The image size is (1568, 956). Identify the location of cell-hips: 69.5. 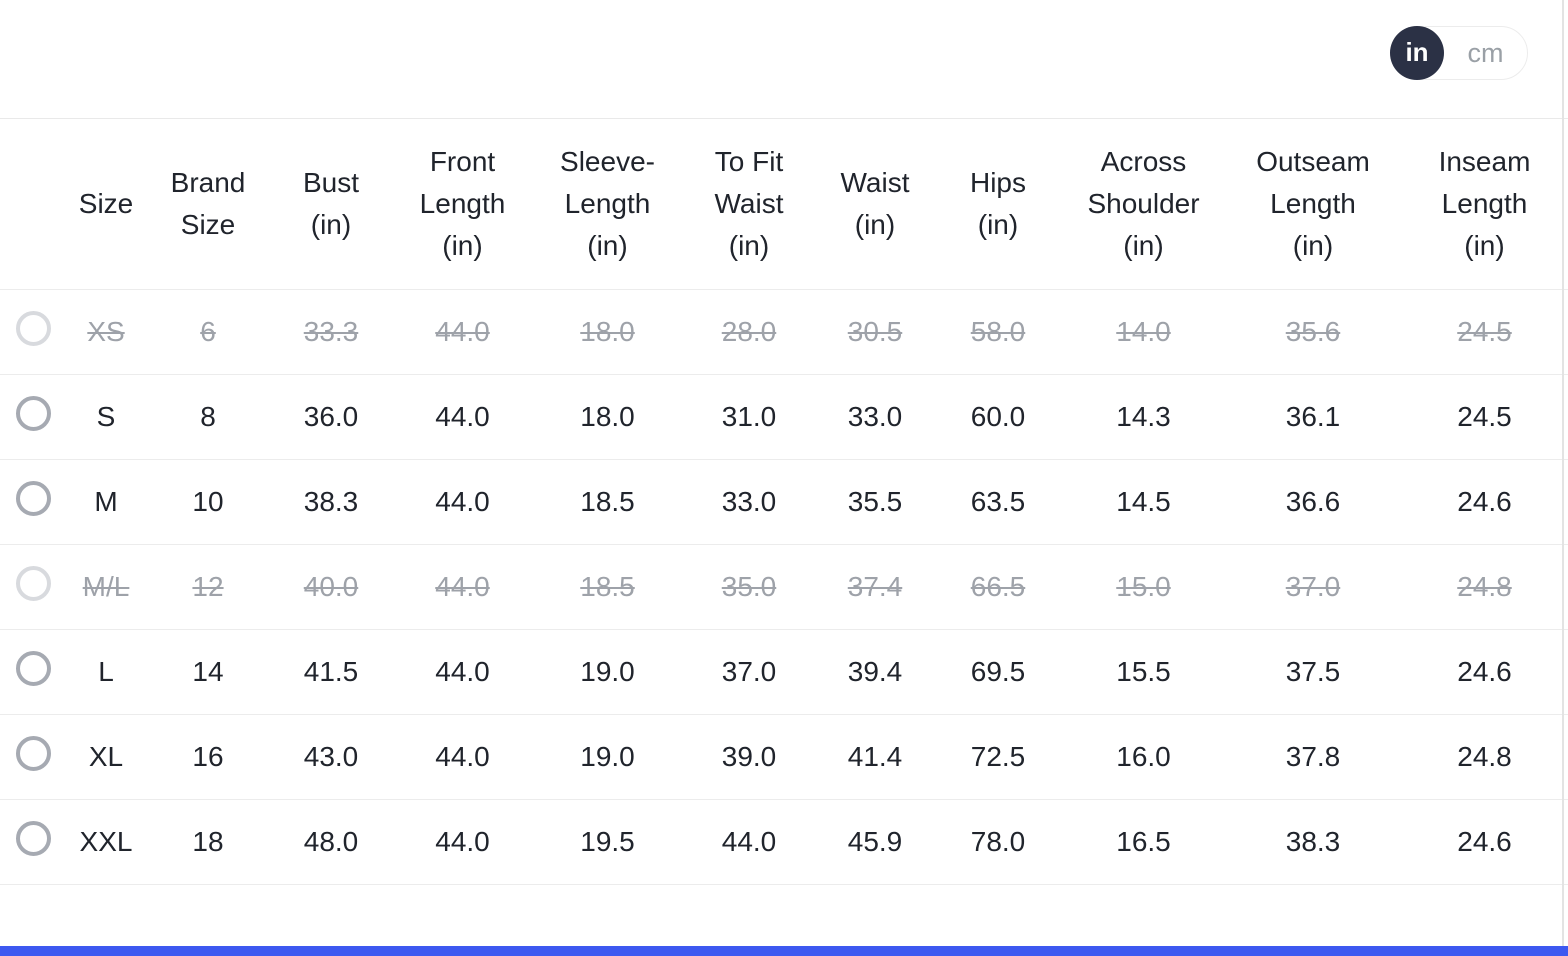
(998, 672).